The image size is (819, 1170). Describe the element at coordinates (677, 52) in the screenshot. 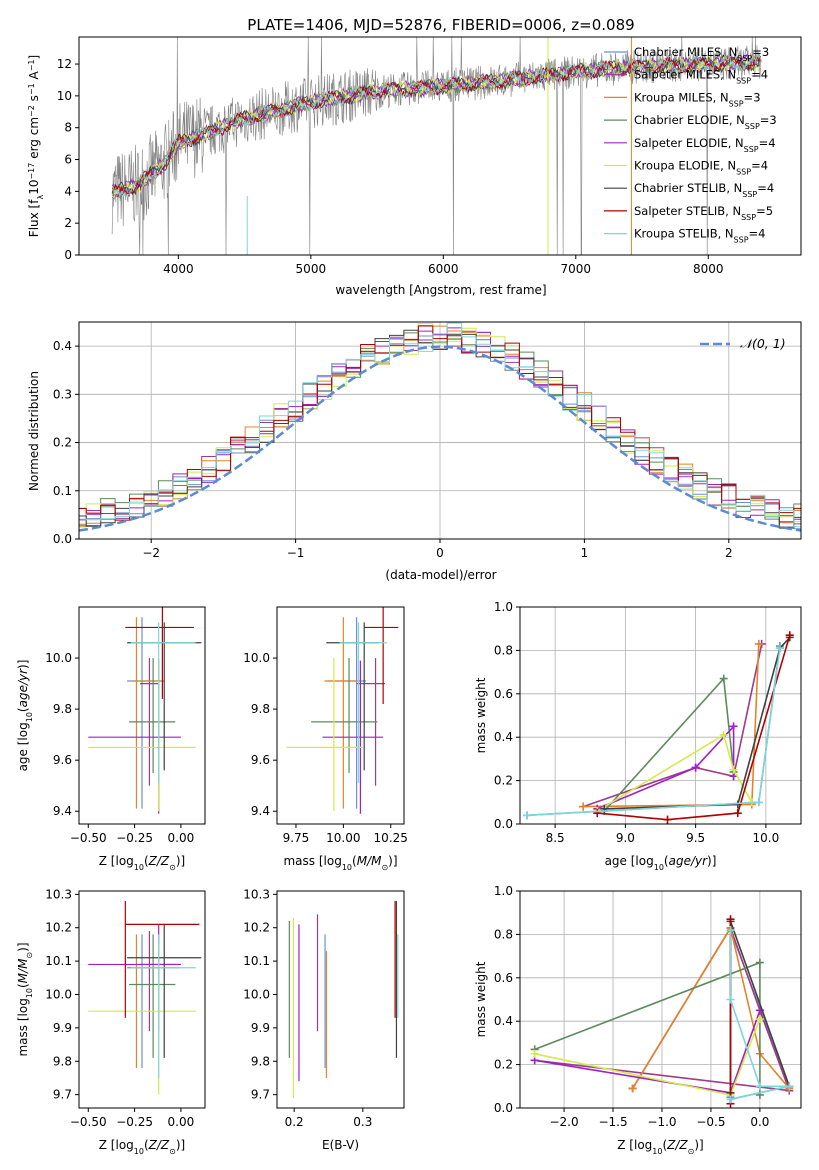

I see `legend-series-name: Chabrier MILES` at that location.